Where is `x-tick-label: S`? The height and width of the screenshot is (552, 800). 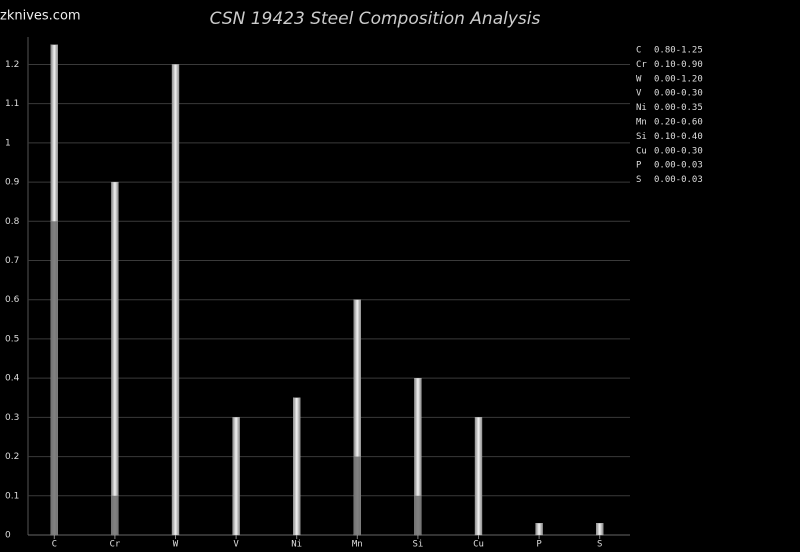
x-tick-label: S is located at coordinates (599, 545).